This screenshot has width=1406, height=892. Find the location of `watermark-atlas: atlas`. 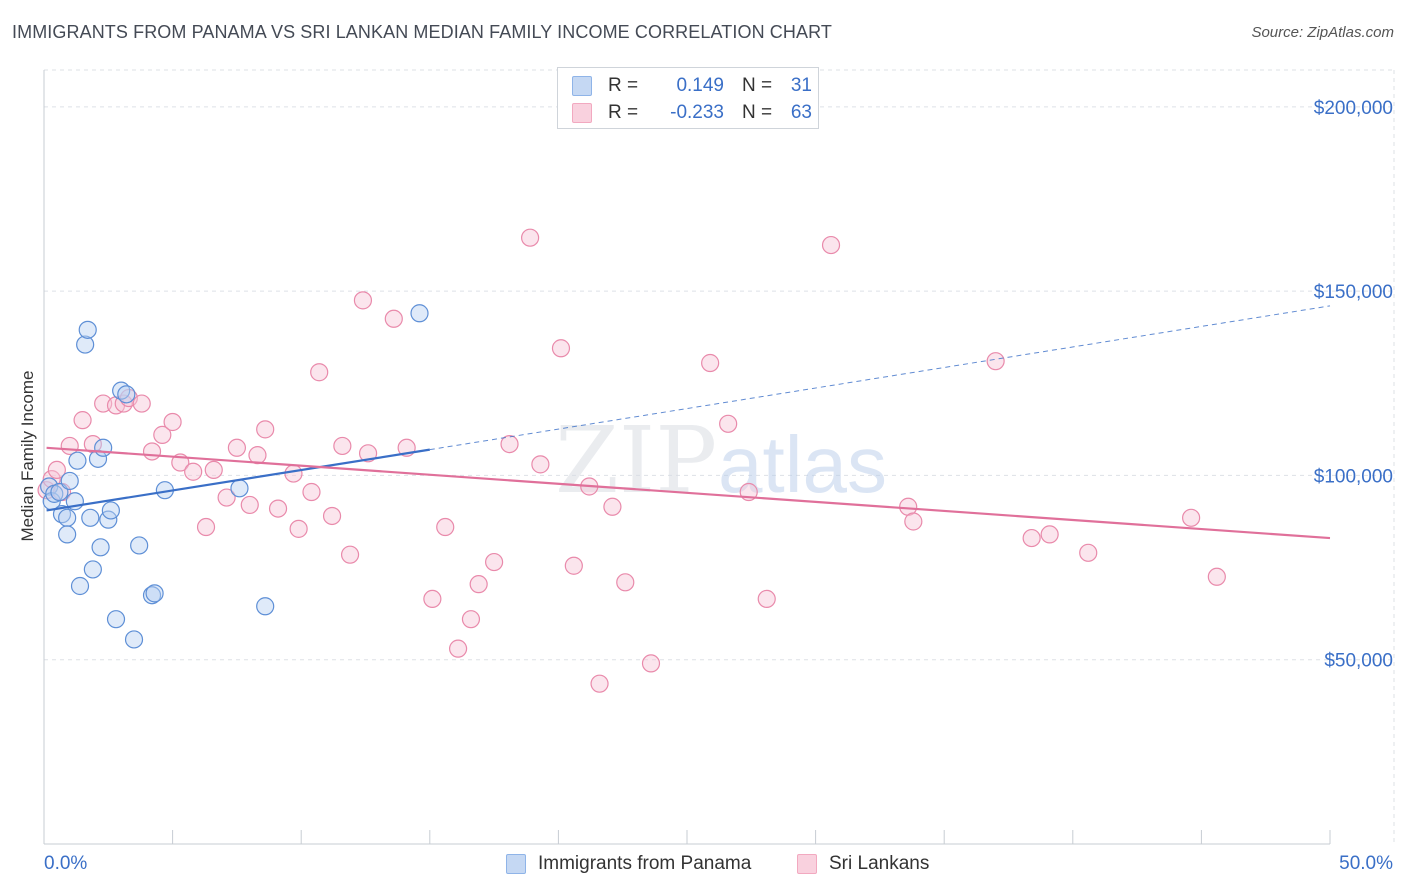

watermark-atlas: atlas is located at coordinates (802, 464).